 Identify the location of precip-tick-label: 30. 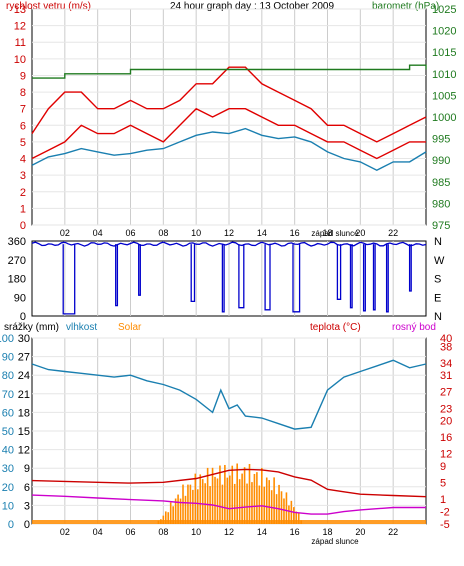
(24, 339).